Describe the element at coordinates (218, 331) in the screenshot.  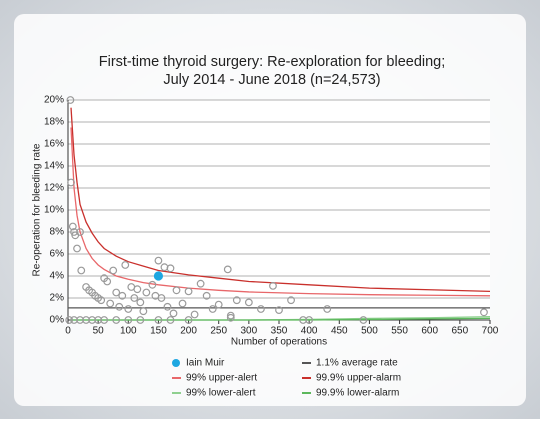
I see `x-tick-label: 250` at that location.